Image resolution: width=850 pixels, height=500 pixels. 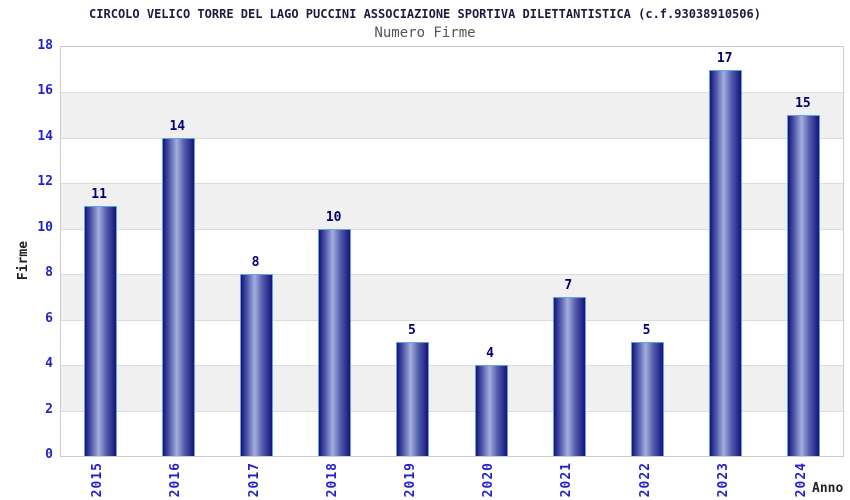 What do you see at coordinates (490, 354) in the screenshot?
I see `bar-value-label: 4` at bounding box center [490, 354].